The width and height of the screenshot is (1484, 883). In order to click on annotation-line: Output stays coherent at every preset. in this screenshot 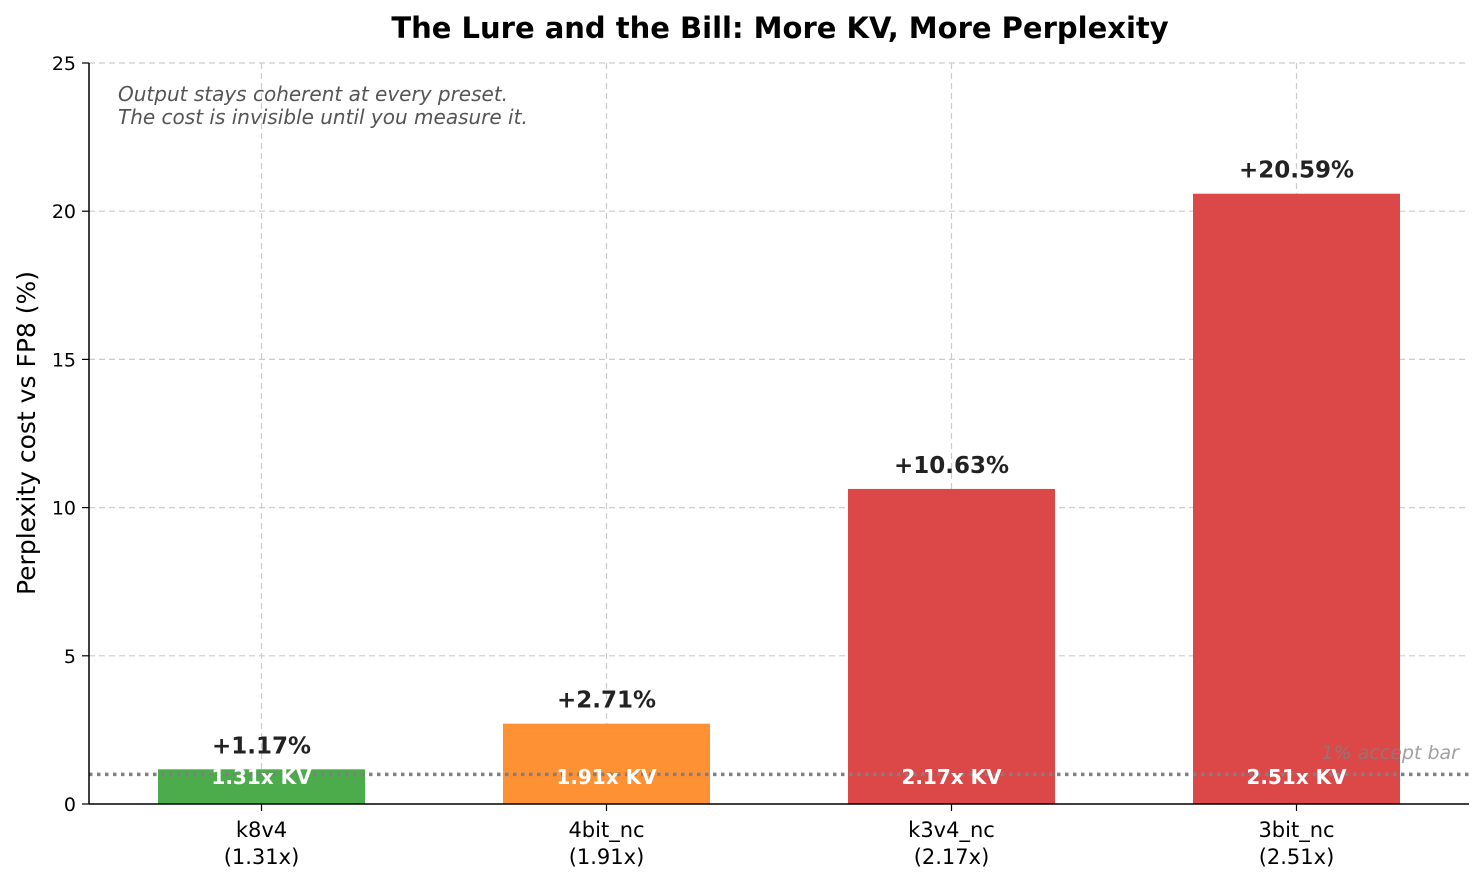, I will do `click(313, 94)`.